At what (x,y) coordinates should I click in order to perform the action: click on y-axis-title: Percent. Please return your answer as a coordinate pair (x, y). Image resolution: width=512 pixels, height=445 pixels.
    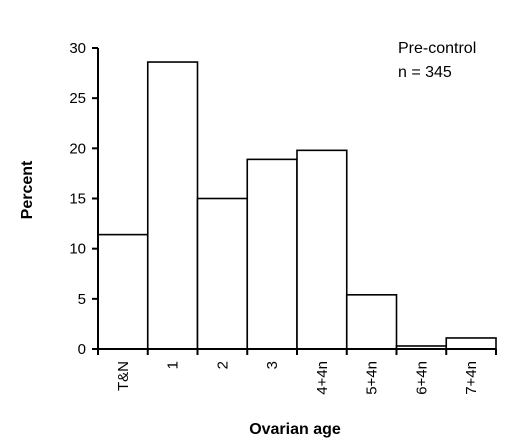
    Looking at the image, I should click on (27, 189).